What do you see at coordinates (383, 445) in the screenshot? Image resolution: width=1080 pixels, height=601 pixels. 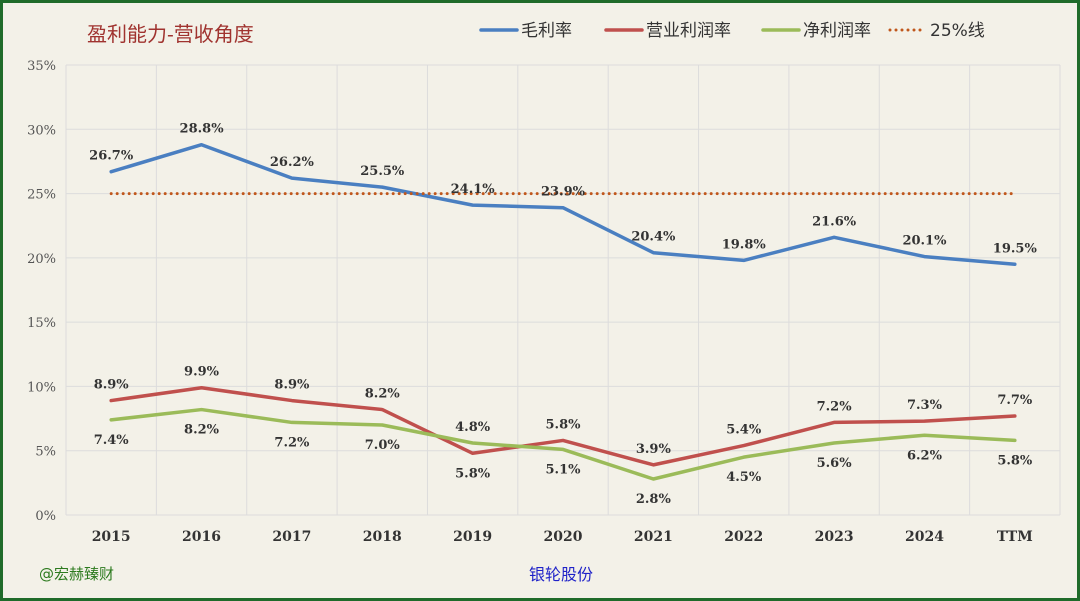 I see `data-label: 7.0%` at bounding box center [383, 445].